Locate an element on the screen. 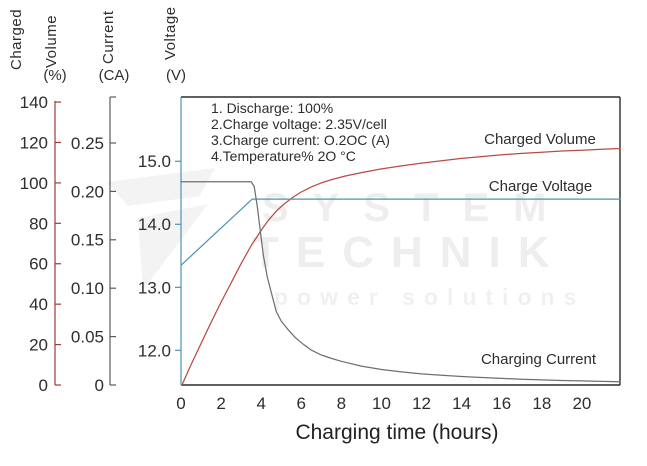 The height and width of the screenshot is (466, 647). volume-tick-label: 120 is located at coordinates (34, 142).